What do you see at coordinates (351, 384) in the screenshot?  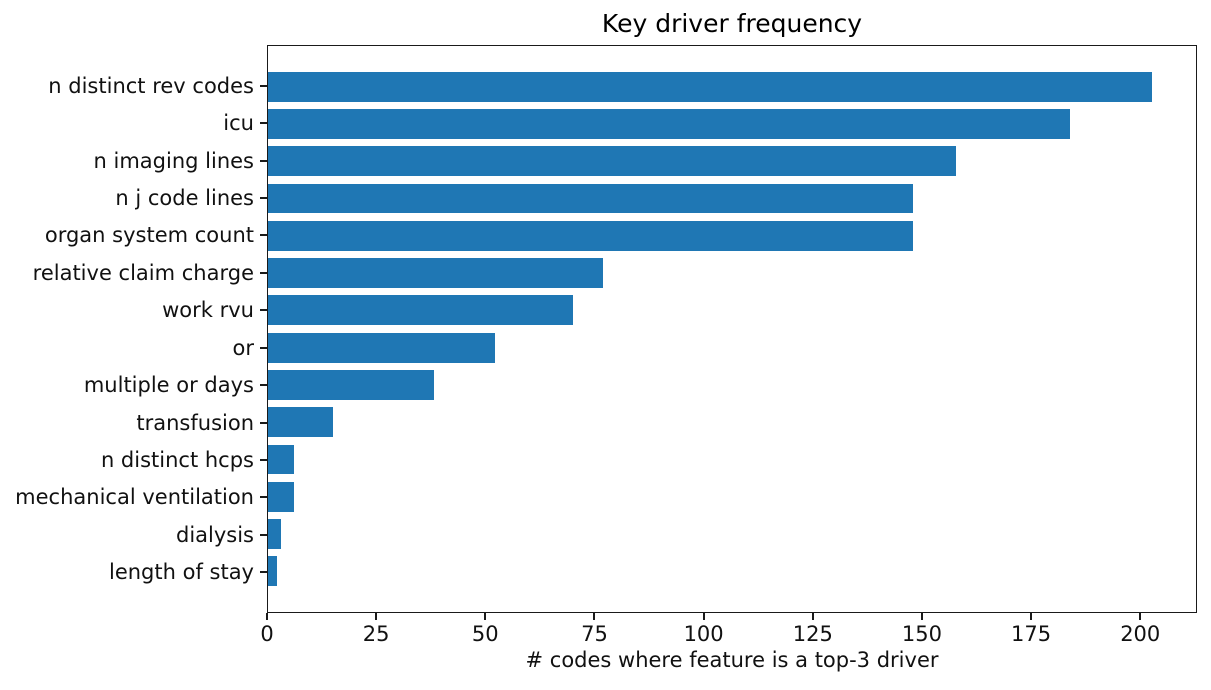 I see `bar-multiple-or-days` at bounding box center [351, 384].